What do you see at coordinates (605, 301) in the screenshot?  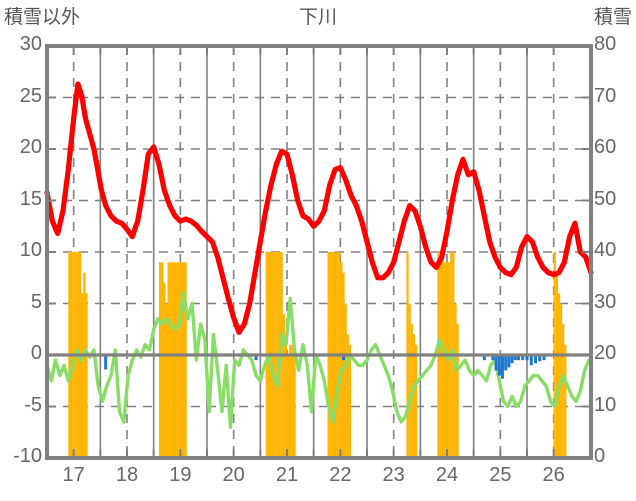 I see `y-axis-right-tick: 30` at bounding box center [605, 301].